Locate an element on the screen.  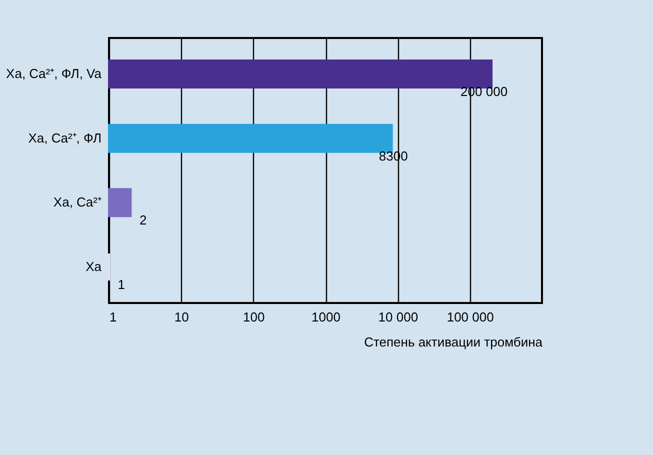
y-tick-label: Xa, Ca²⁺, ФЛ, Va is located at coordinates (54, 74).